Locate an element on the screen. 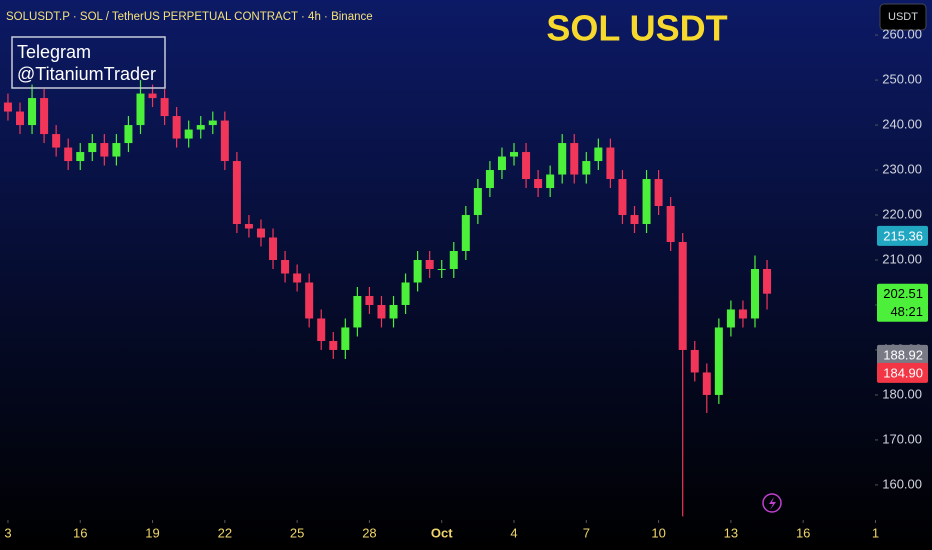 The width and height of the screenshot is (932, 550). price-label: 188.92 is located at coordinates (903, 354).